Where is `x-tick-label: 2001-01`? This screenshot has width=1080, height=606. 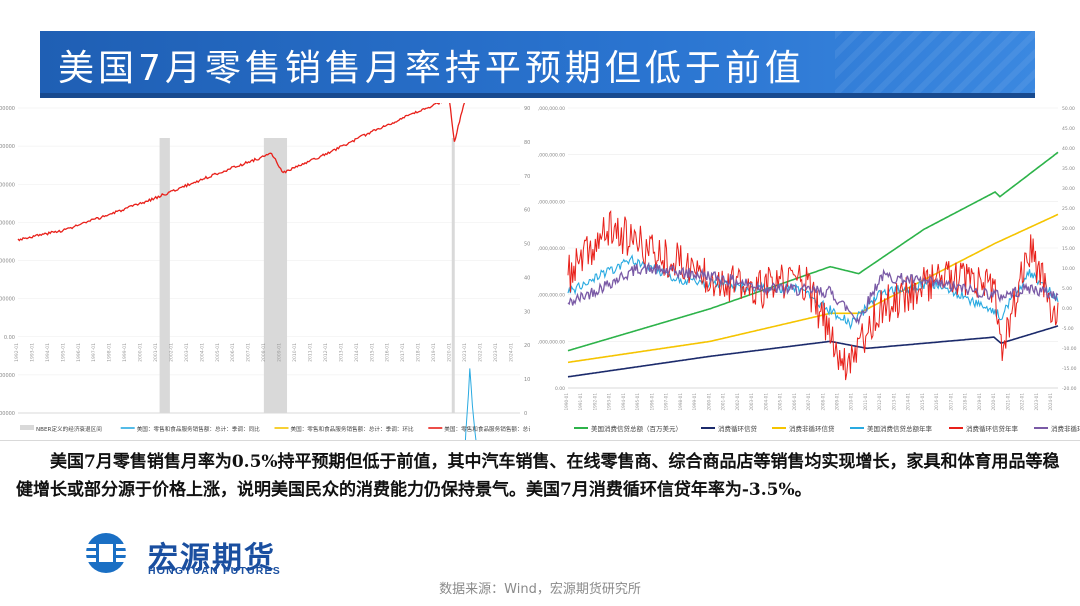 x-tick-label: 2001-01 is located at coordinates (723, 402).